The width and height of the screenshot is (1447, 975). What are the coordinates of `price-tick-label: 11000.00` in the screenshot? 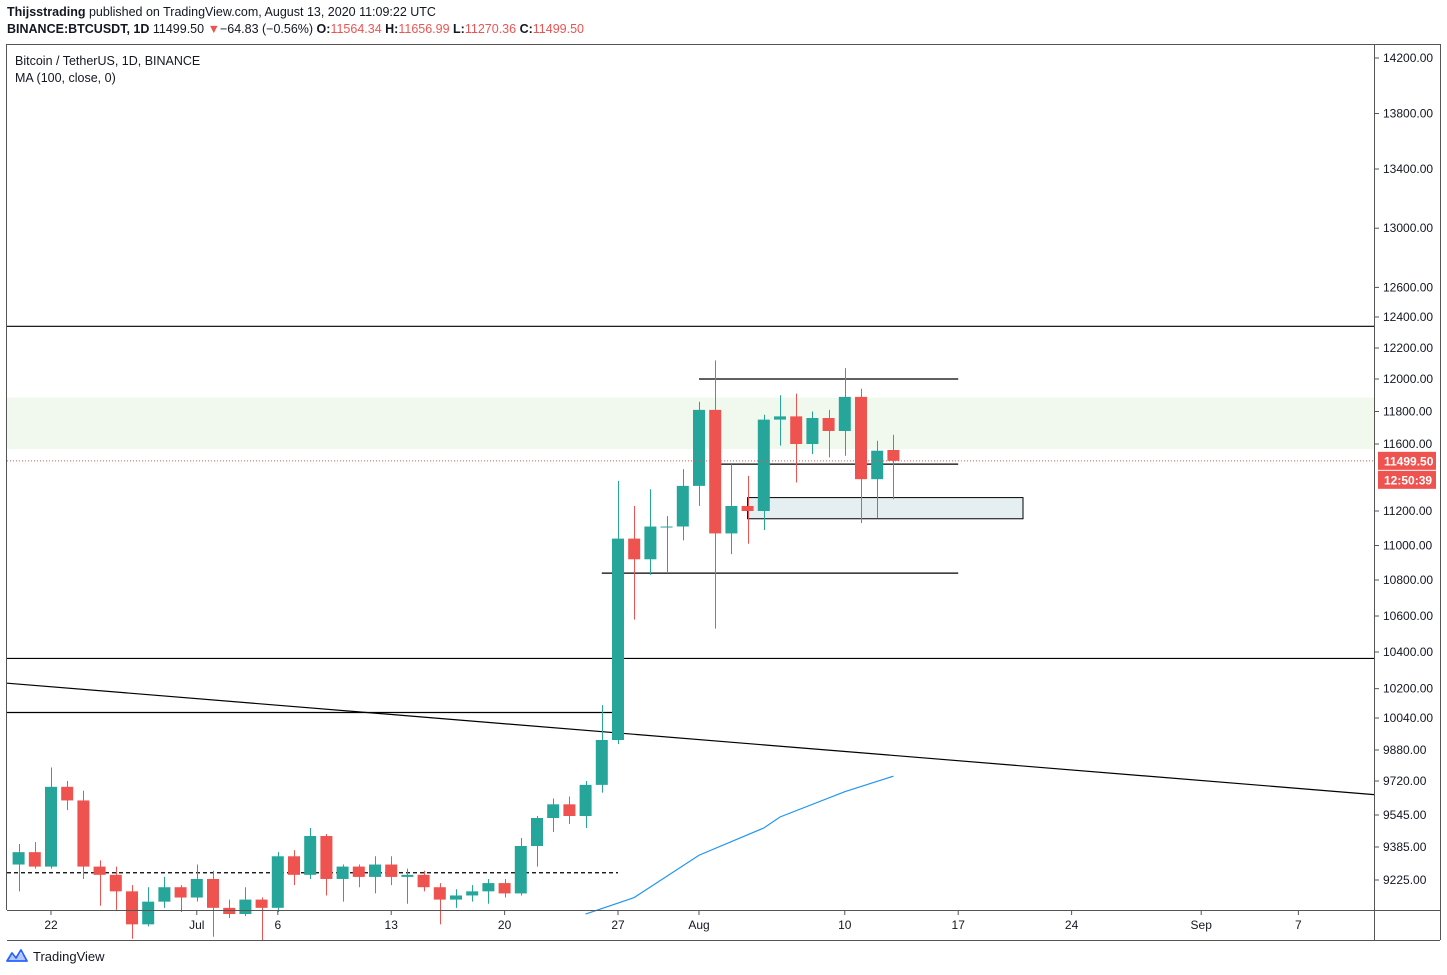 It's located at (1407, 546).